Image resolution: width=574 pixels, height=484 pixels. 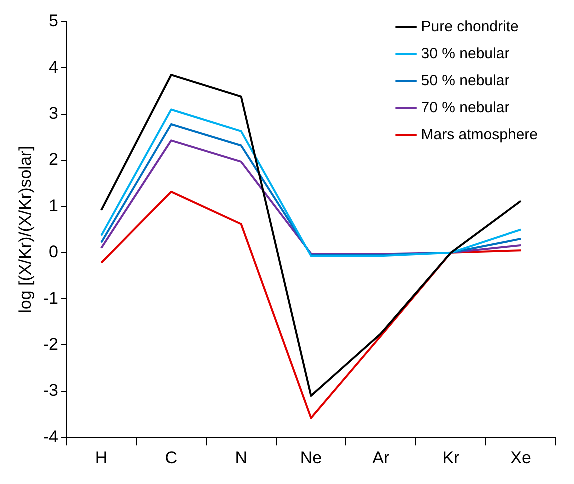 What do you see at coordinates (381, 458) in the screenshot?
I see `x-tick-label: Ar` at bounding box center [381, 458].